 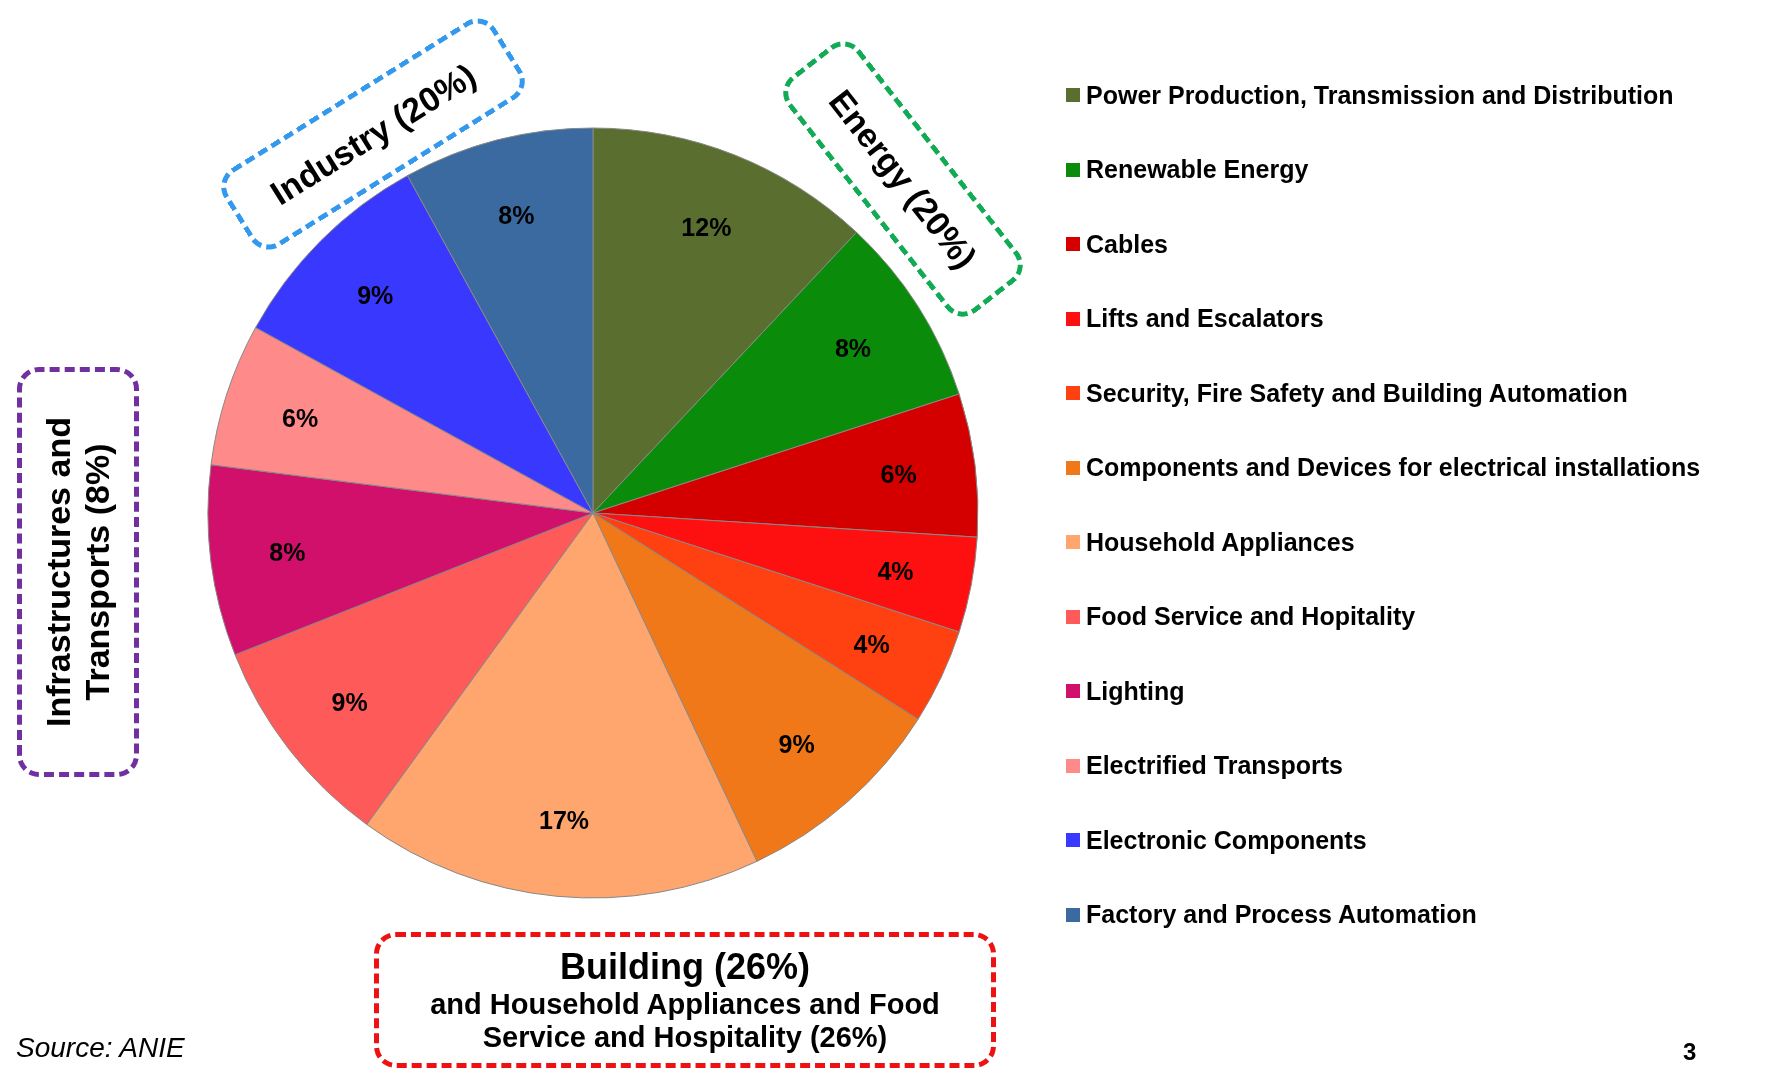 I want to click on legend-label: Components and Devices for electrical installations, so click(x=1393, y=468).